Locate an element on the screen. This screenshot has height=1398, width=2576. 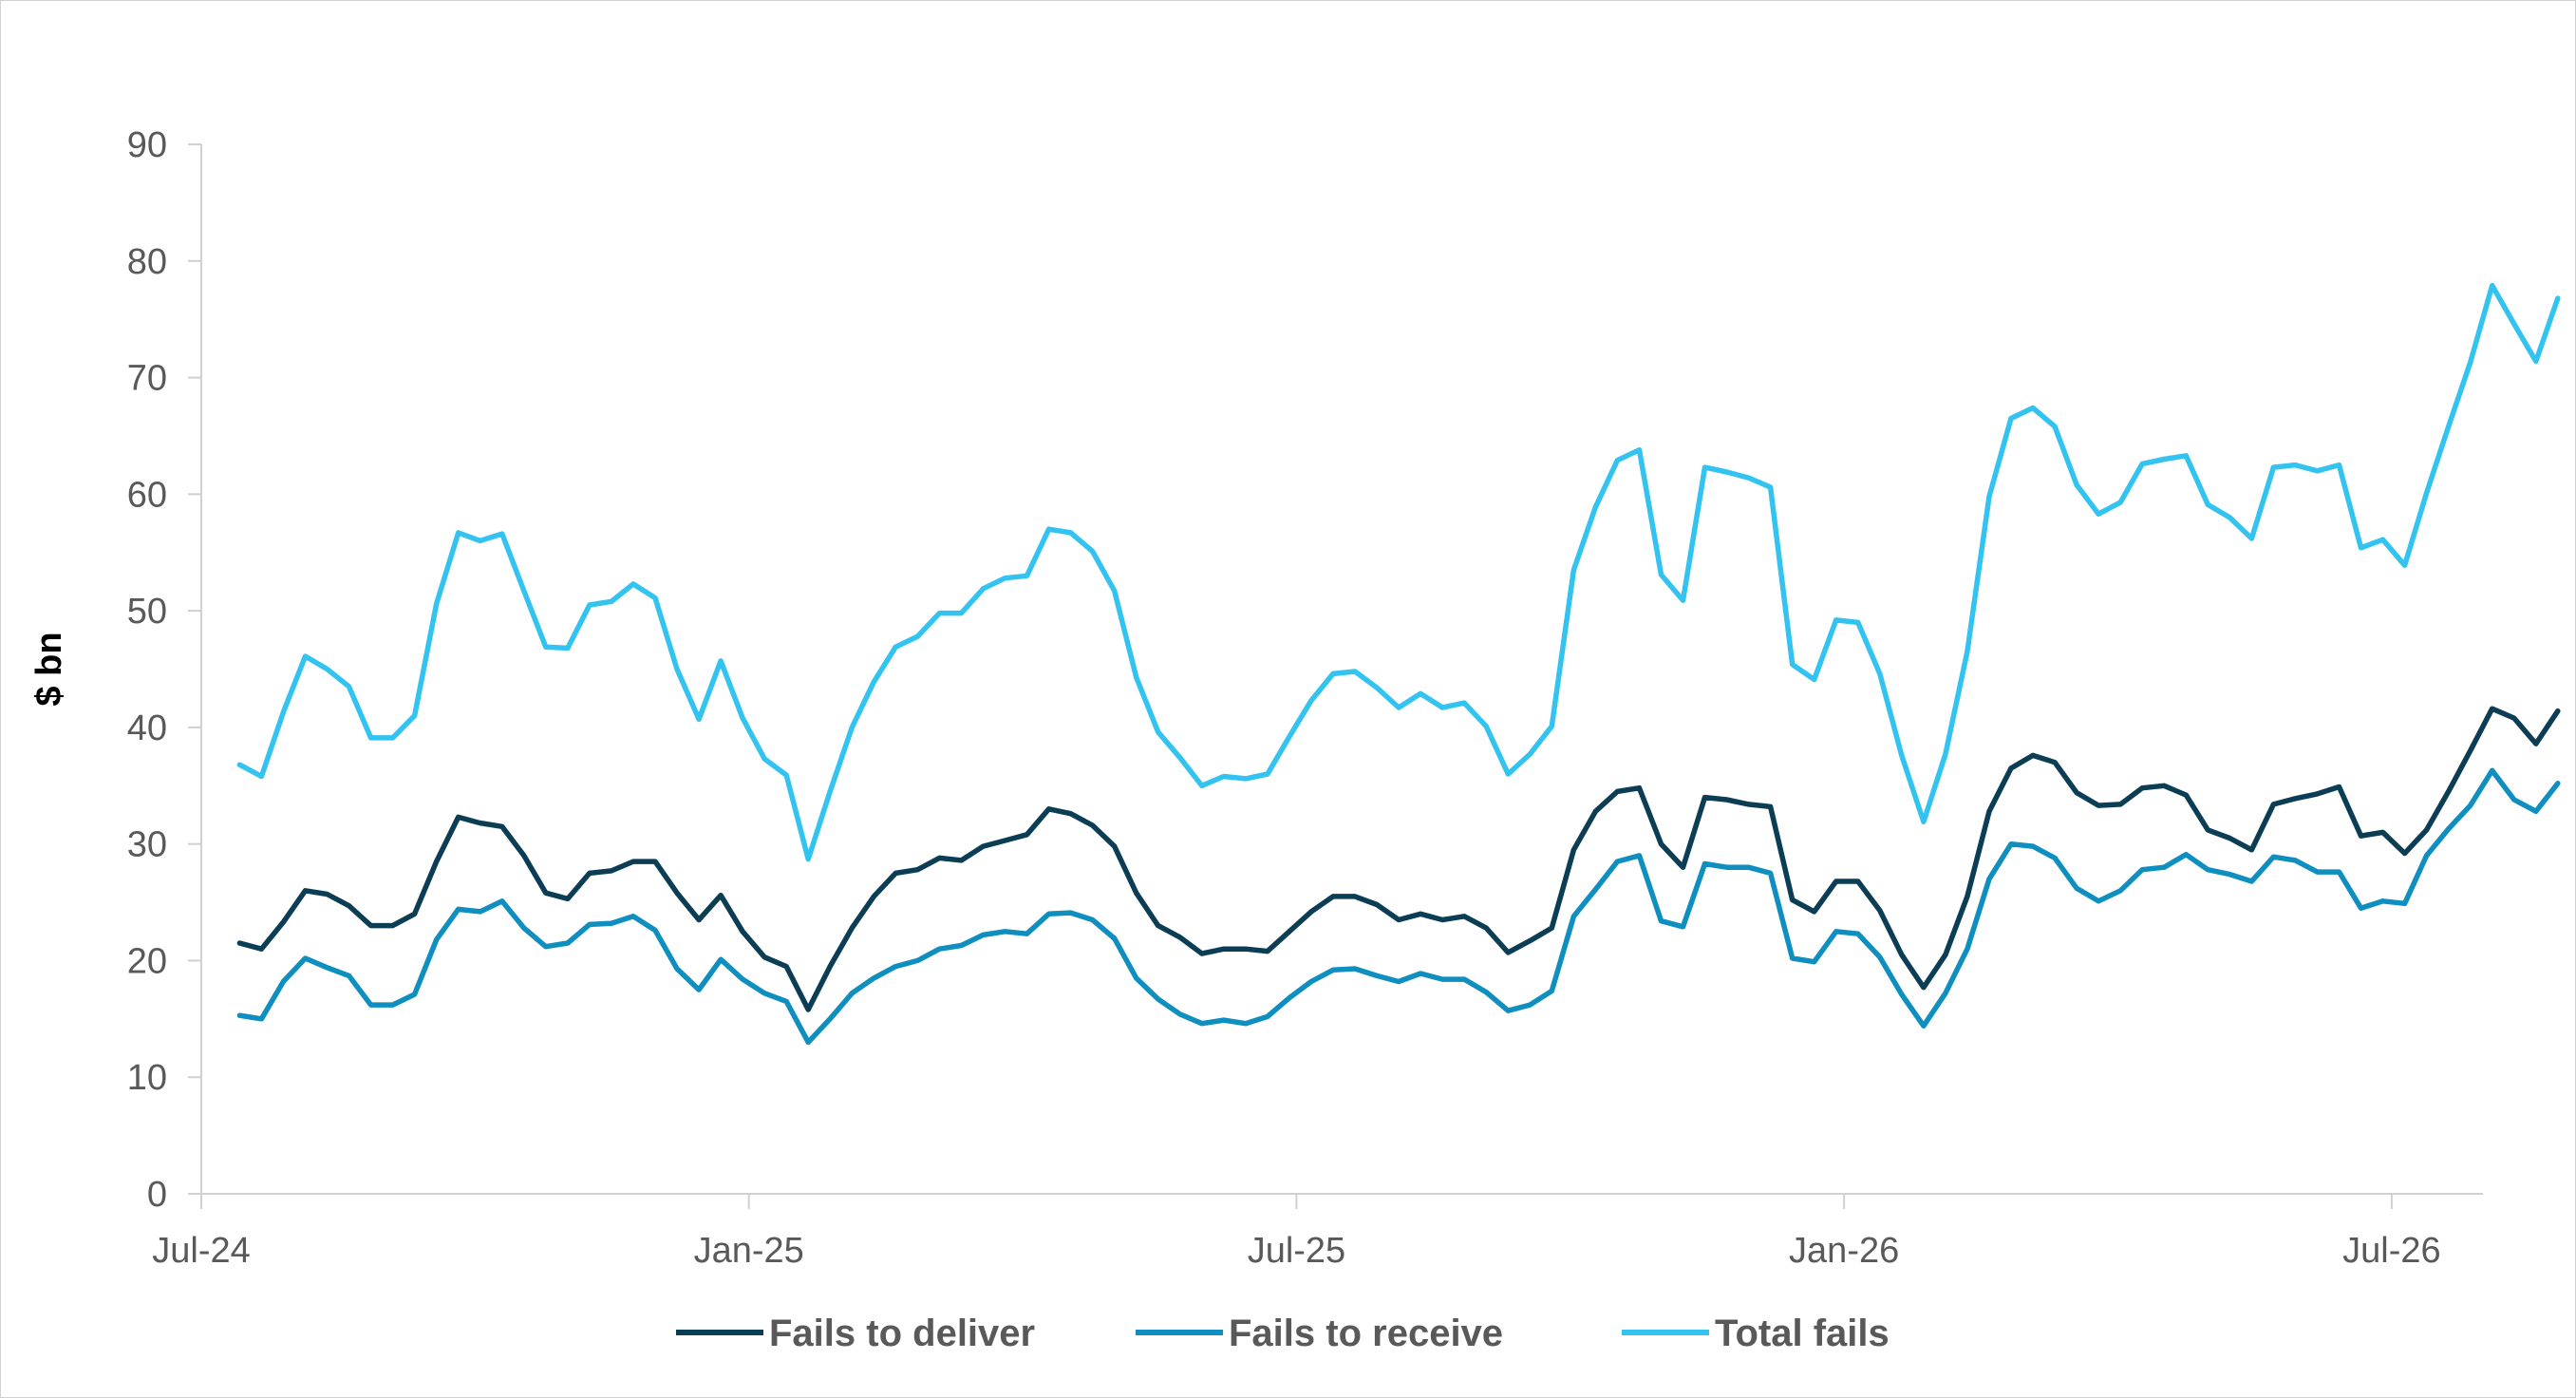
legend-label-deliver: Fails to deliver is located at coordinates (902, 1334).